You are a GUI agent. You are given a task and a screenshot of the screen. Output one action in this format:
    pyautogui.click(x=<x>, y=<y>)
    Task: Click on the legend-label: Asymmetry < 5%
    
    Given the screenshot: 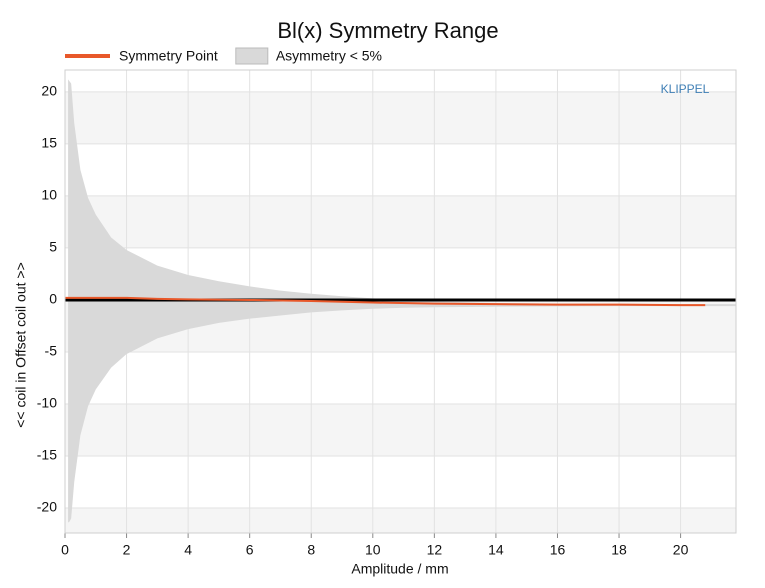 What is the action you would take?
    pyautogui.click(x=329, y=56)
    